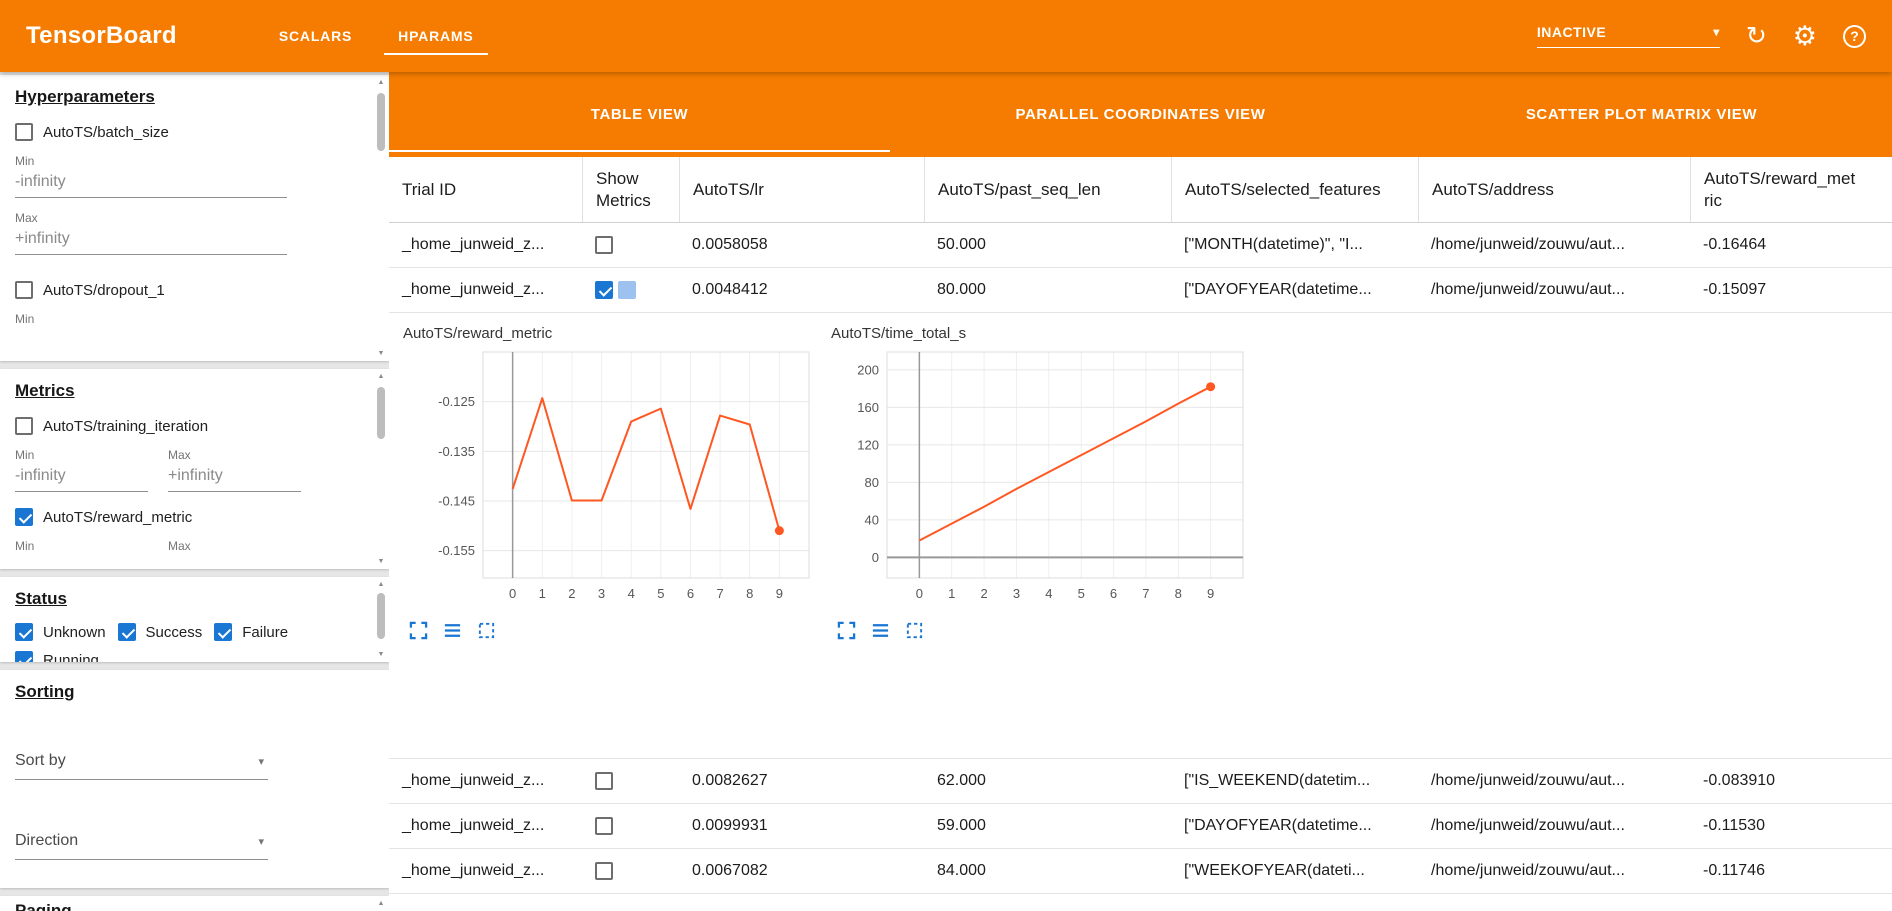 The image size is (1892, 911). What do you see at coordinates (456, 451) in the screenshot?
I see `svg-text: -0.135` at bounding box center [456, 451].